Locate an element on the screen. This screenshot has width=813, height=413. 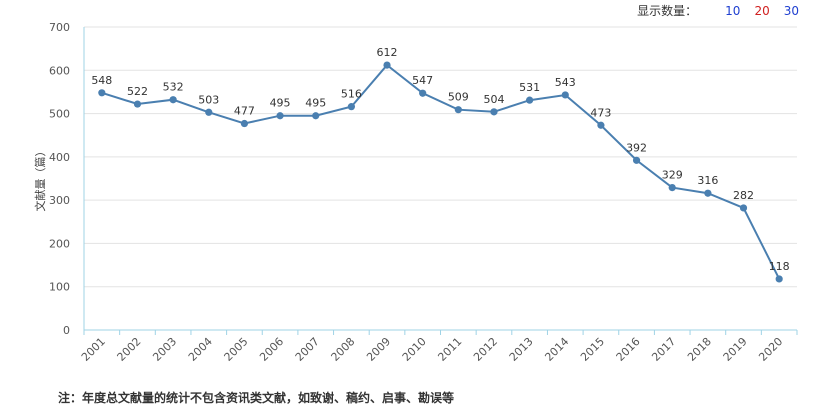
x-tick-label: 2006 is located at coordinates (271, 349).